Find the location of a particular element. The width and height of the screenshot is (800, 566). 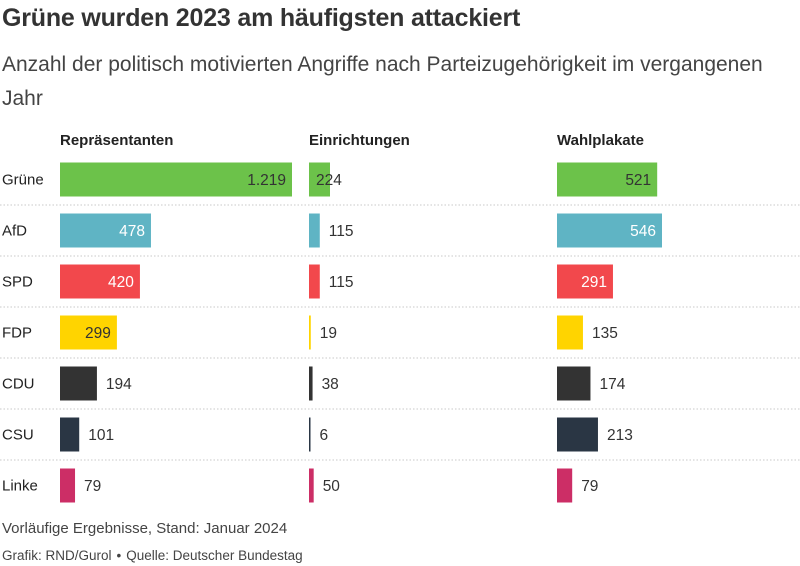

data-label: 19 is located at coordinates (328, 333).